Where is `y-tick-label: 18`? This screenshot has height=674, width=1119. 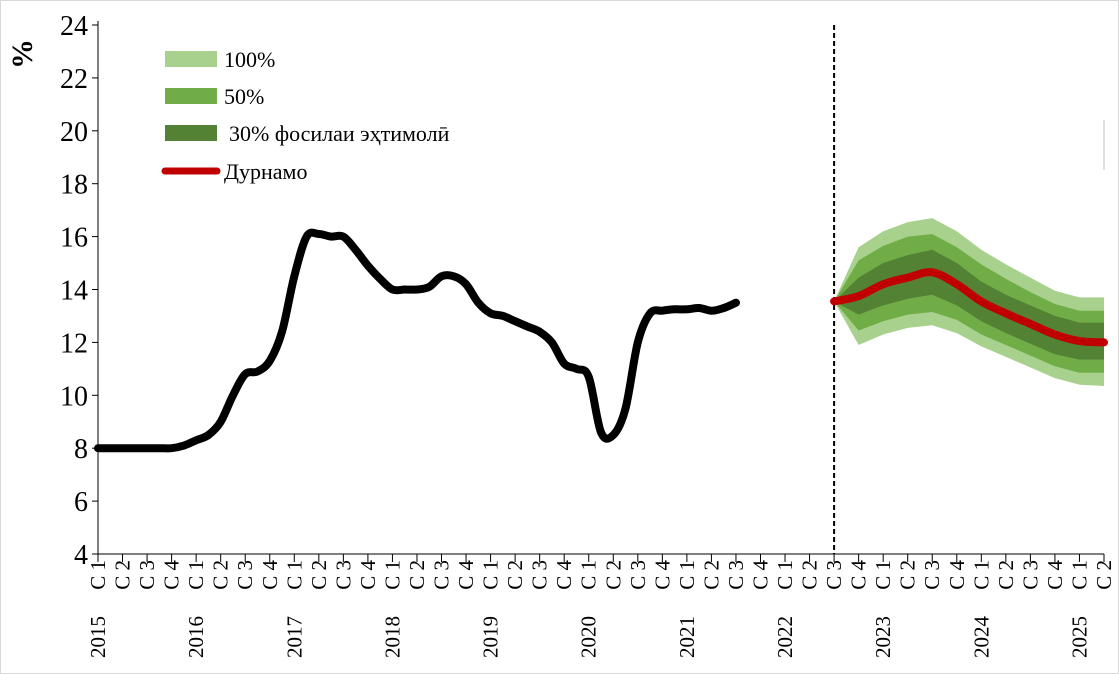
y-tick-label: 18 is located at coordinates (74, 185).